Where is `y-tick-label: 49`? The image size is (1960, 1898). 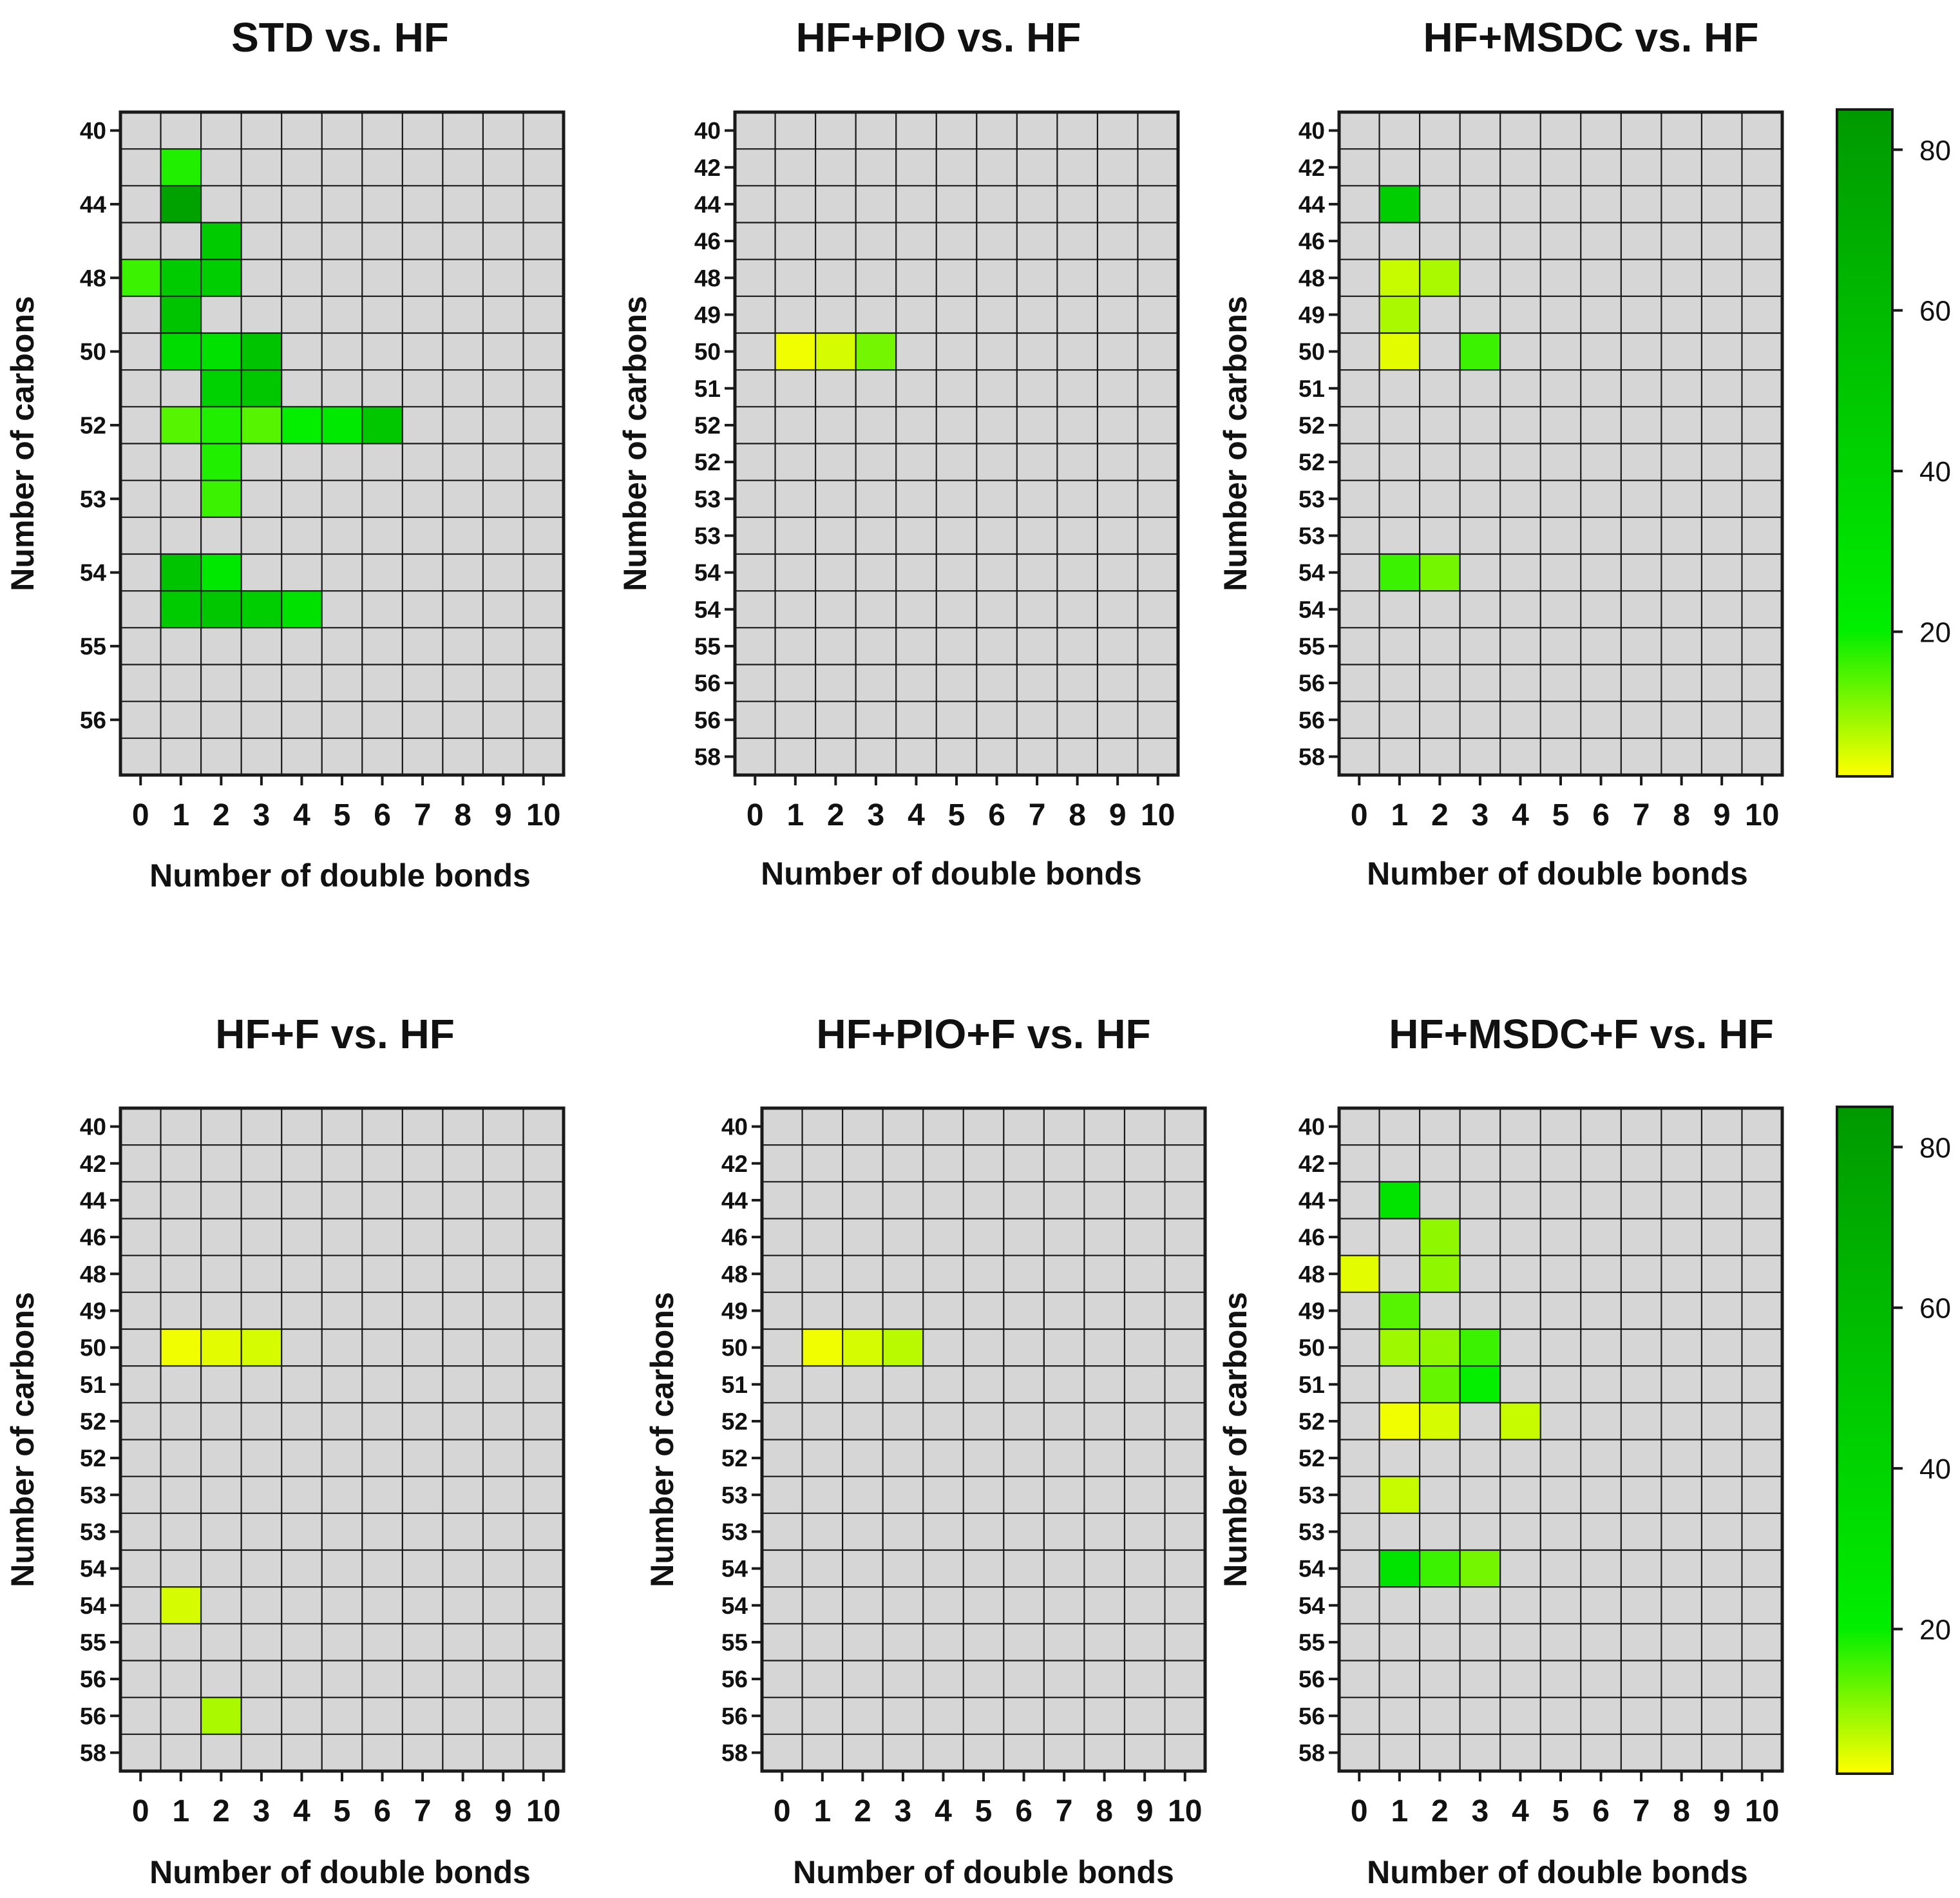 y-tick-label: 49 is located at coordinates (1312, 1311).